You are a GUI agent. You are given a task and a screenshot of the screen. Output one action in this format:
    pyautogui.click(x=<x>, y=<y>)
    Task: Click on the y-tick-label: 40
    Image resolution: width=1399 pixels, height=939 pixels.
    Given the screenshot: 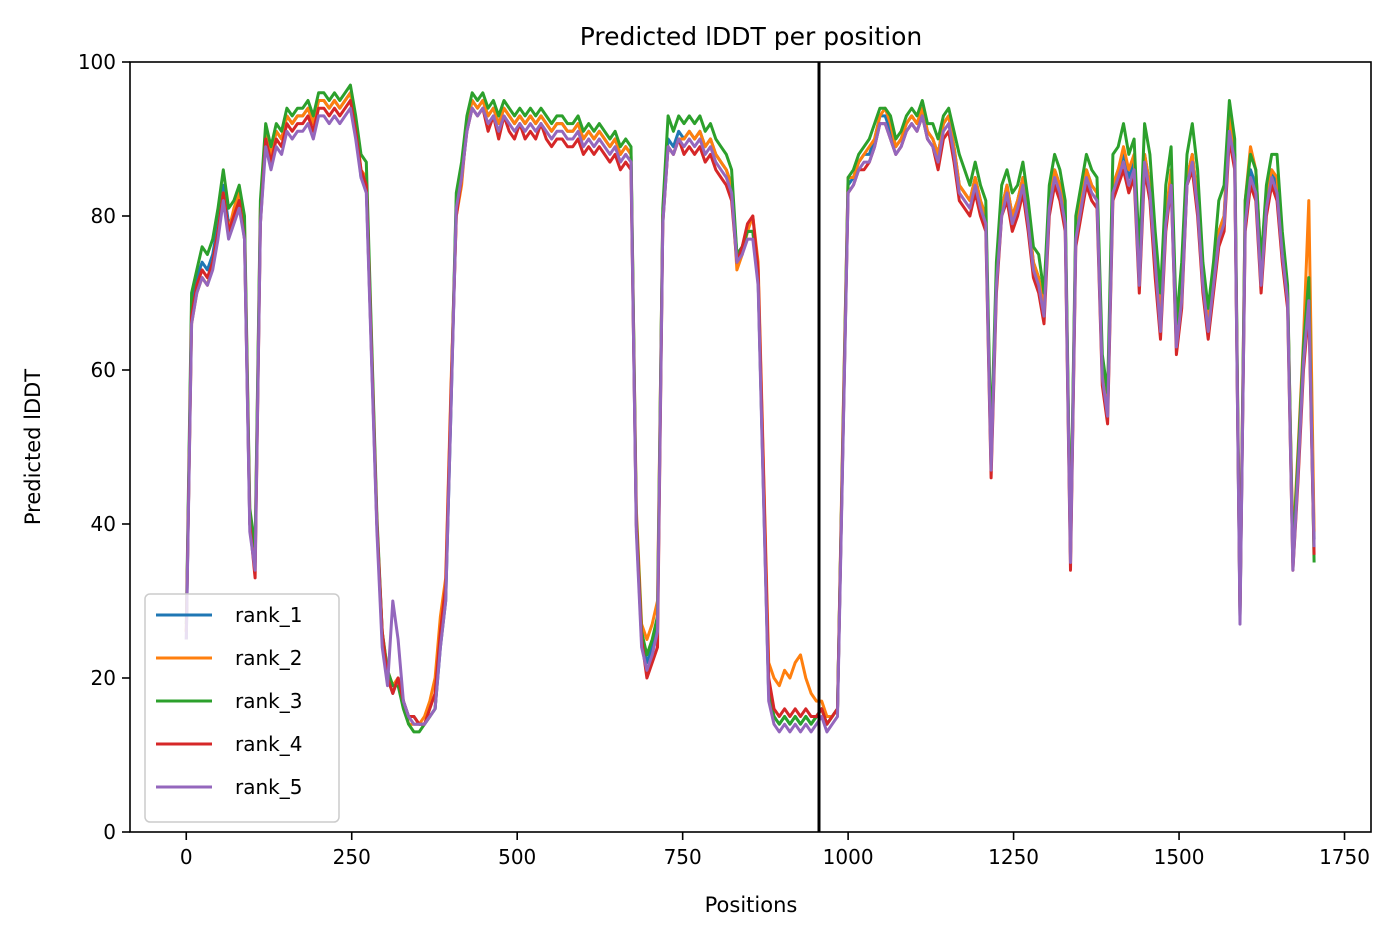 What is the action you would take?
    pyautogui.click(x=103, y=524)
    